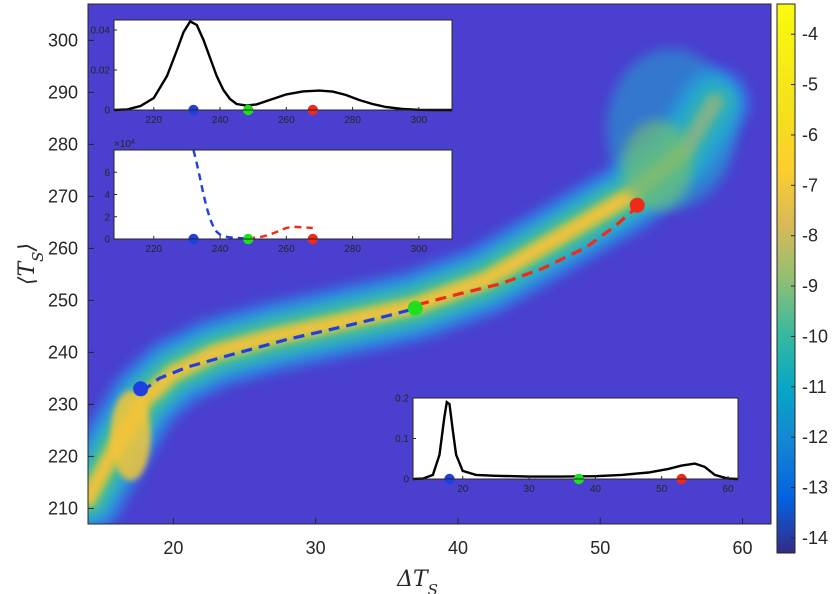 This screenshot has width=838, height=594. Describe the element at coordinates (63, 456) in the screenshot. I see `y-tick-label: 220` at that location.